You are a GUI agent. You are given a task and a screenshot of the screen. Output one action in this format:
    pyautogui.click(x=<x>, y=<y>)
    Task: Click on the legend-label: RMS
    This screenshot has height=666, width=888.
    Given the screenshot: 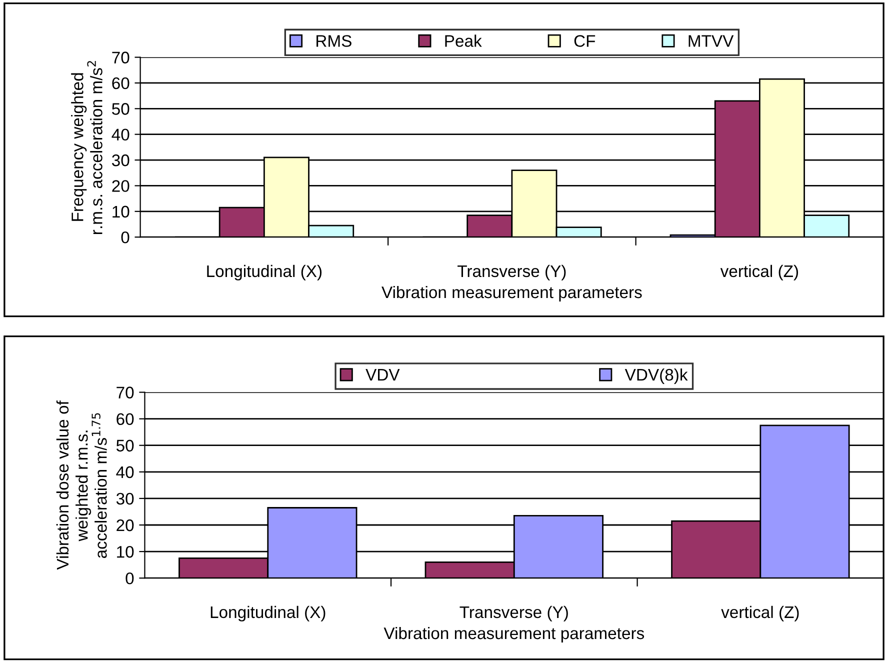 What is the action you would take?
    pyautogui.click(x=334, y=41)
    